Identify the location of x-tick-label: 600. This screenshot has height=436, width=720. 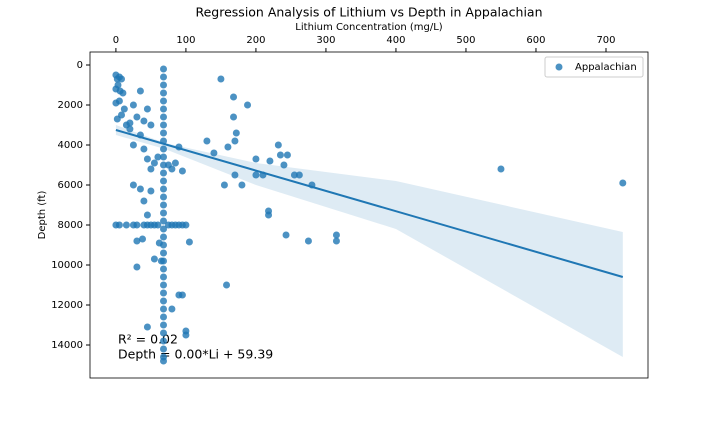
(535, 40).